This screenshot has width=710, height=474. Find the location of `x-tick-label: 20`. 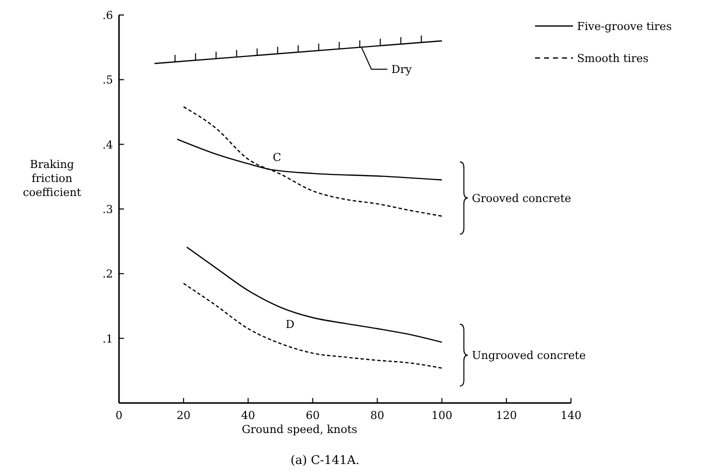

x-tick-label: 20 is located at coordinates (183, 415).